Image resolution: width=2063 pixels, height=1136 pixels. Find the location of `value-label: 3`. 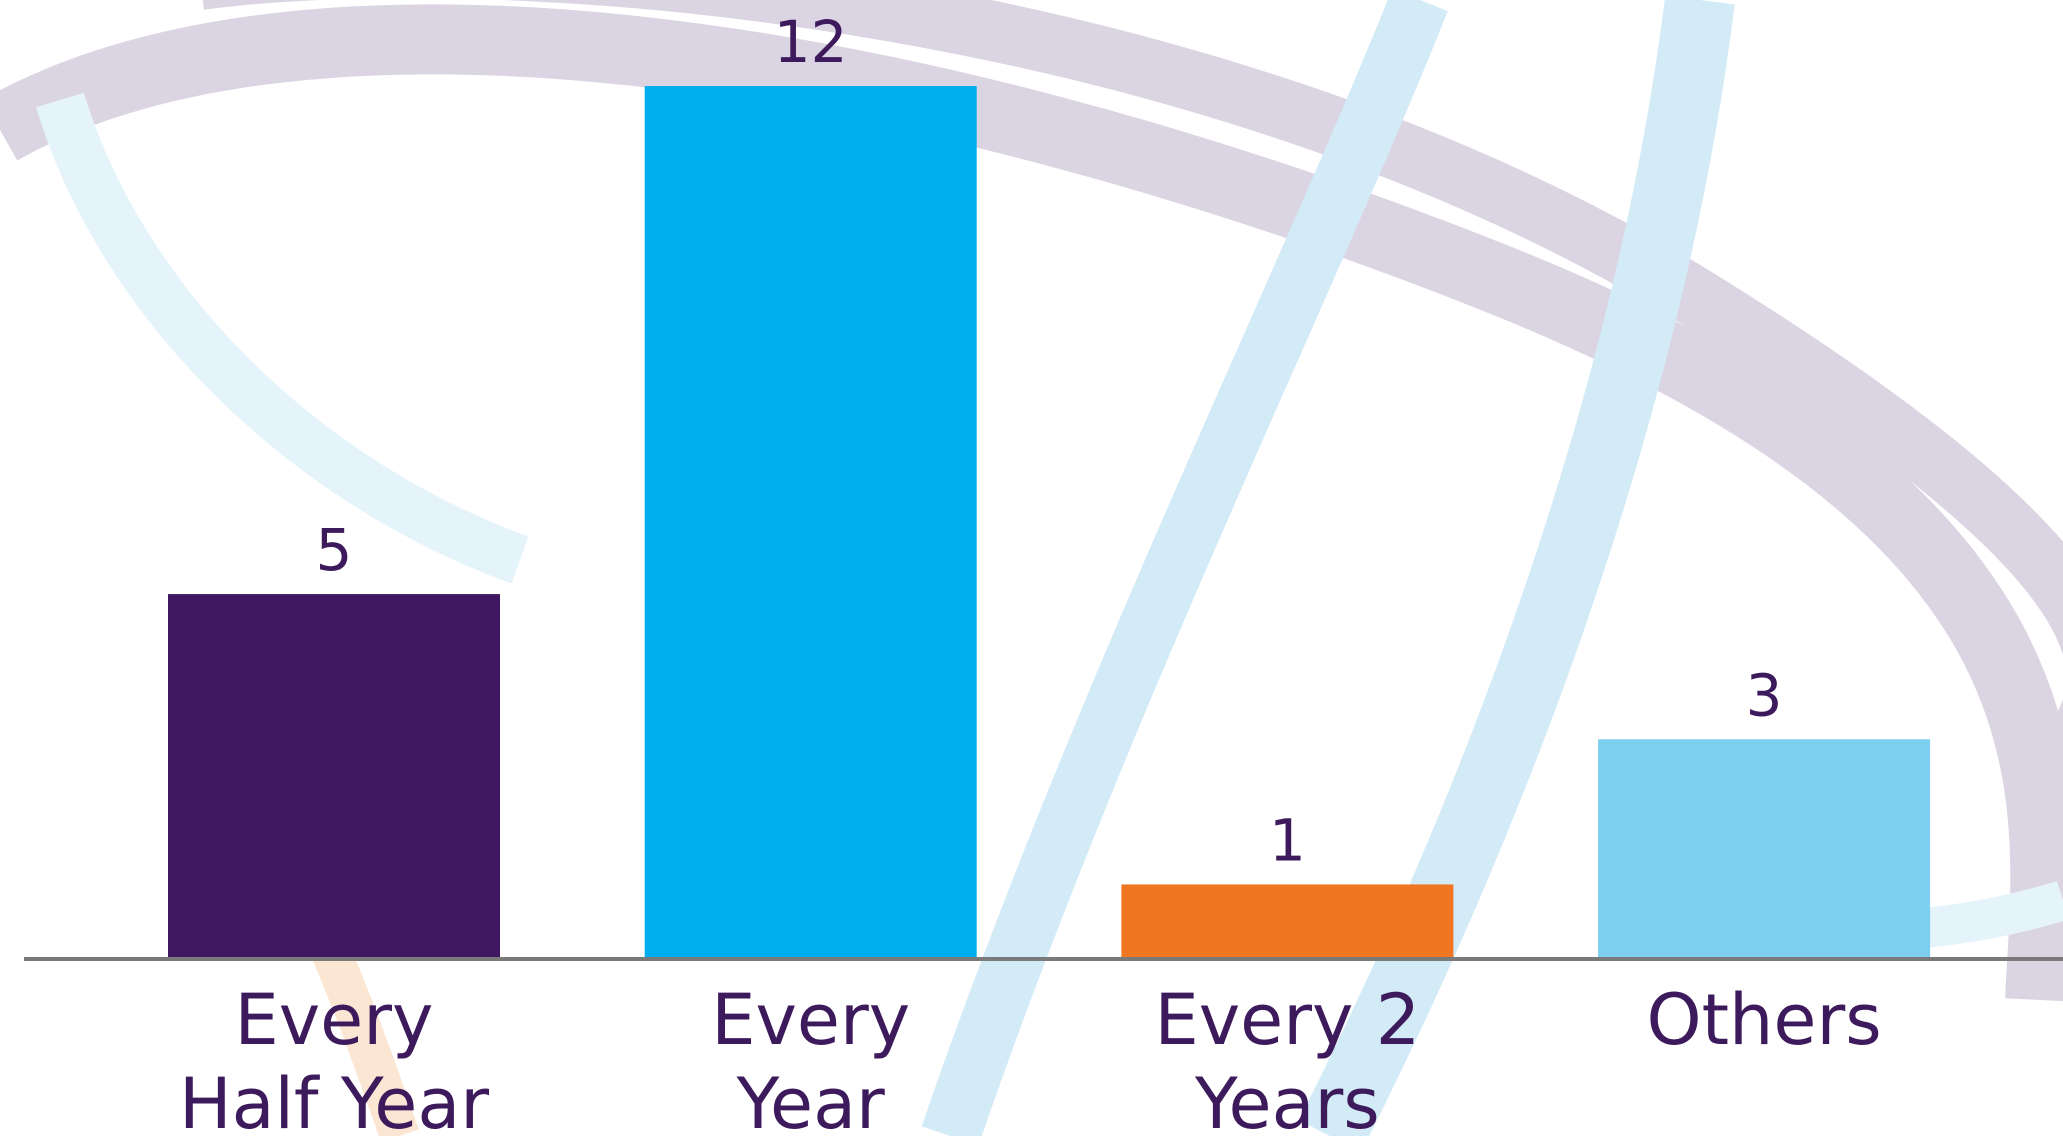

value-label: 3 is located at coordinates (1764, 695).